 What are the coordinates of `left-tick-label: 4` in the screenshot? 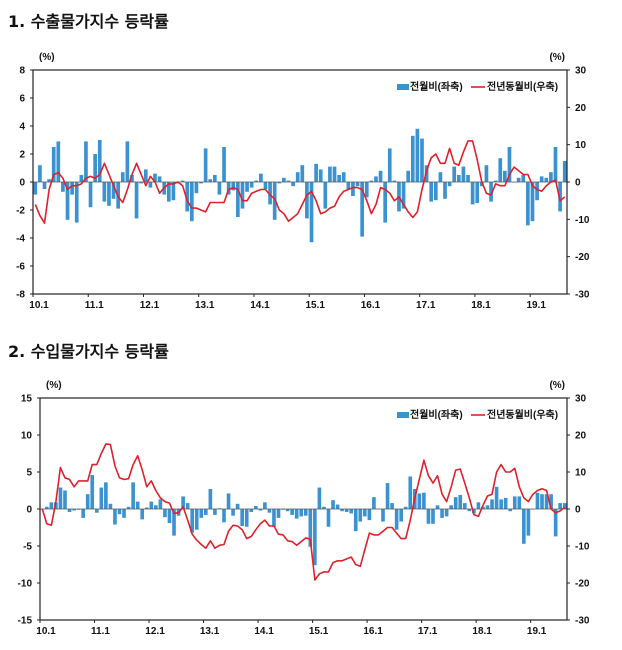 It's located at (22, 127).